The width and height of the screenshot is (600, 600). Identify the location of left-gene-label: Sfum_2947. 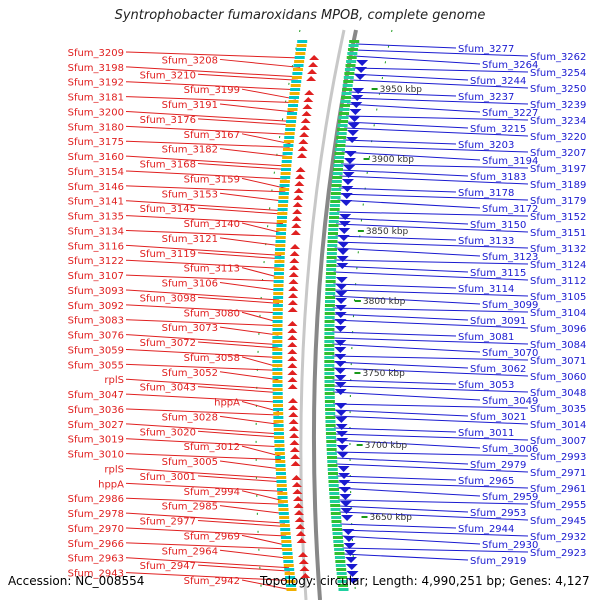
(168, 566).